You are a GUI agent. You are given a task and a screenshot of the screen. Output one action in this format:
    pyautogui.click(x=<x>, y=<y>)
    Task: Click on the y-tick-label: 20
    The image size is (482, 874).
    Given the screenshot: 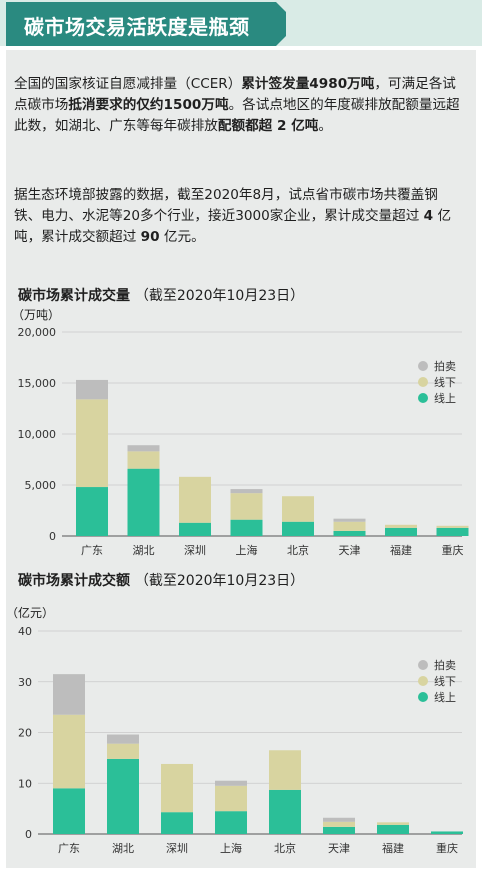 What is the action you would take?
    pyautogui.click(x=25, y=733)
    